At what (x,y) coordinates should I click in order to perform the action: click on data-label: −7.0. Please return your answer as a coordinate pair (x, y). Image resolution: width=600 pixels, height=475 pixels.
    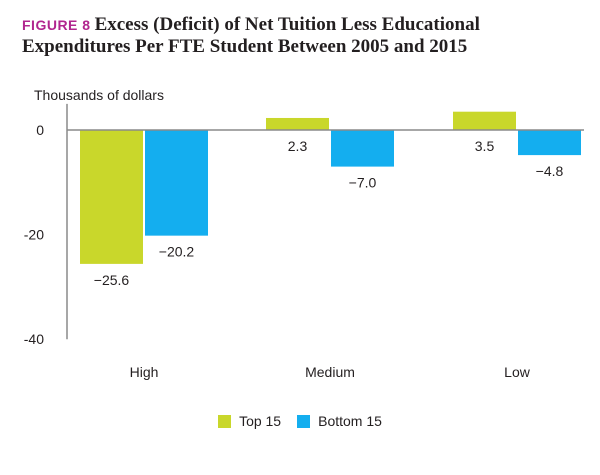
    Looking at the image, I should click on (363, 183).